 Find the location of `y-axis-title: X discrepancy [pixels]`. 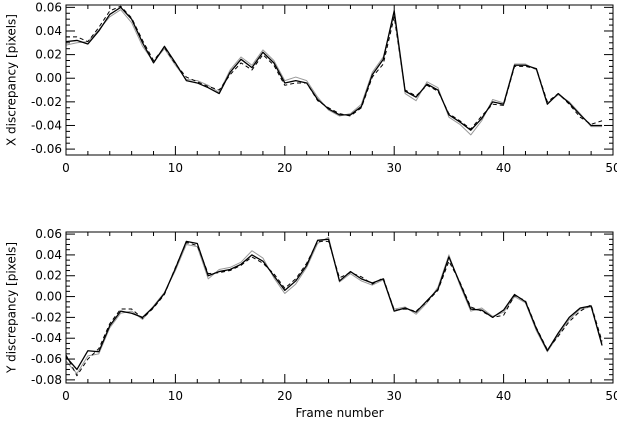

y-axis-title: X discrepancy [pixels] is located at coordinates (12, 80).